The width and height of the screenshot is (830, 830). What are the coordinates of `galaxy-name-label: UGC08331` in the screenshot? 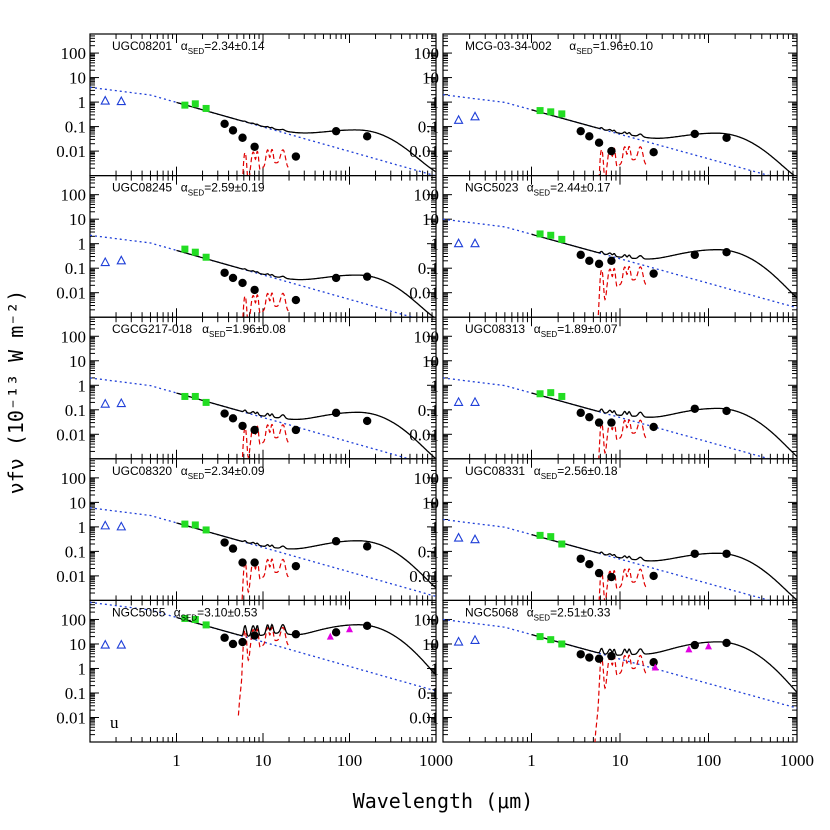 It's located at (495, 471).